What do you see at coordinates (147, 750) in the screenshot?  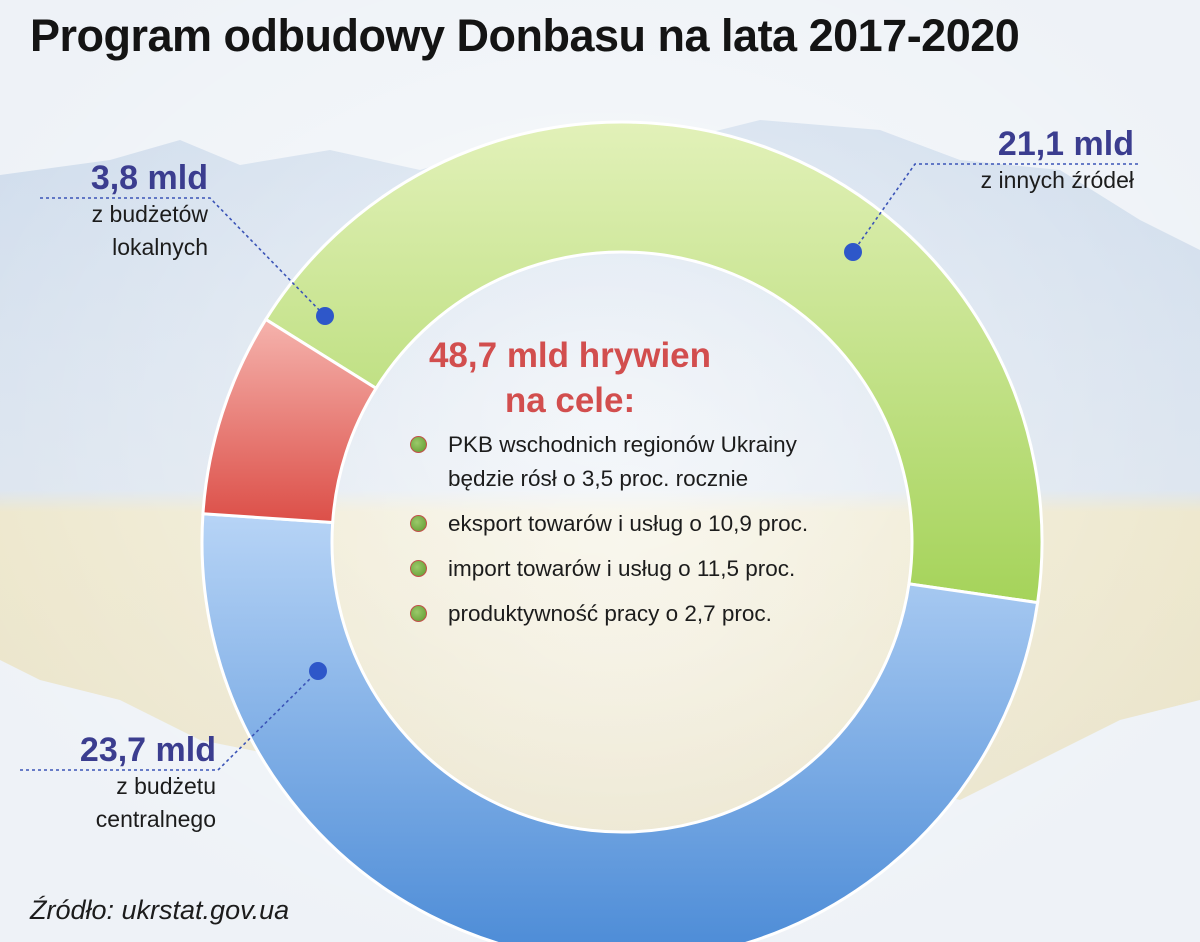 I see `callout-central-value: 23,7 mld` at bounding box center [147, 750].